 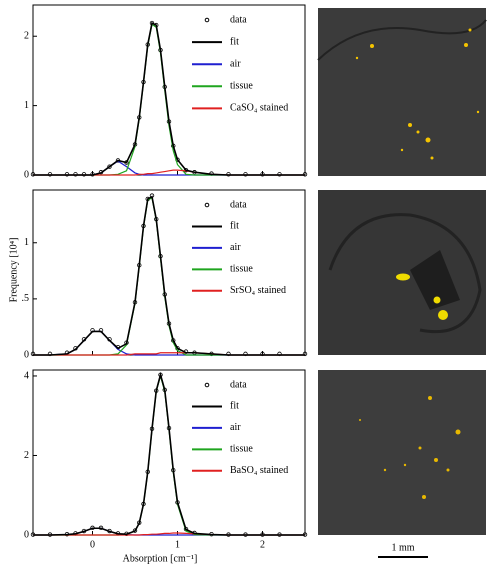 I want to click on y-tick-label: 4, so click(x=26, y=375).